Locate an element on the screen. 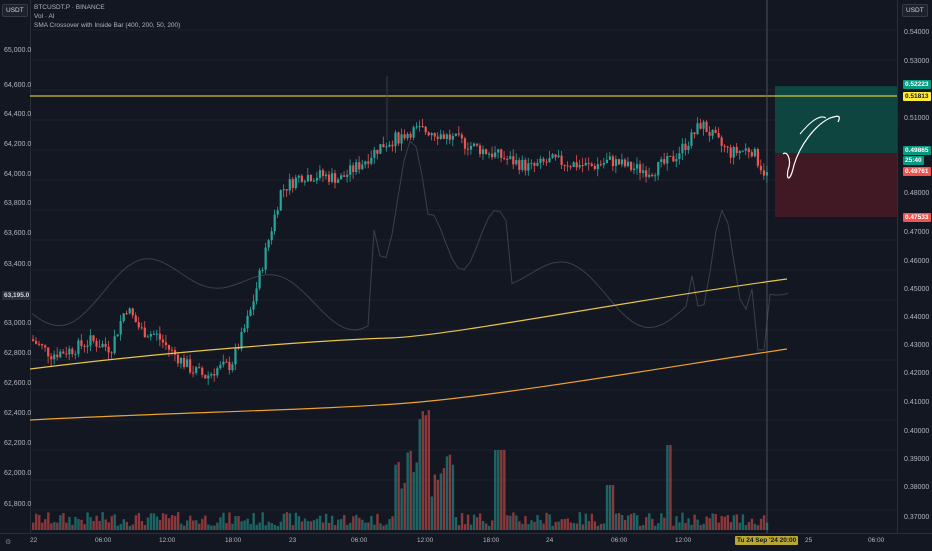 The width and height of the screenshot is (932, 551). left-currency-button: USDT is located at coordinates (15, 10).